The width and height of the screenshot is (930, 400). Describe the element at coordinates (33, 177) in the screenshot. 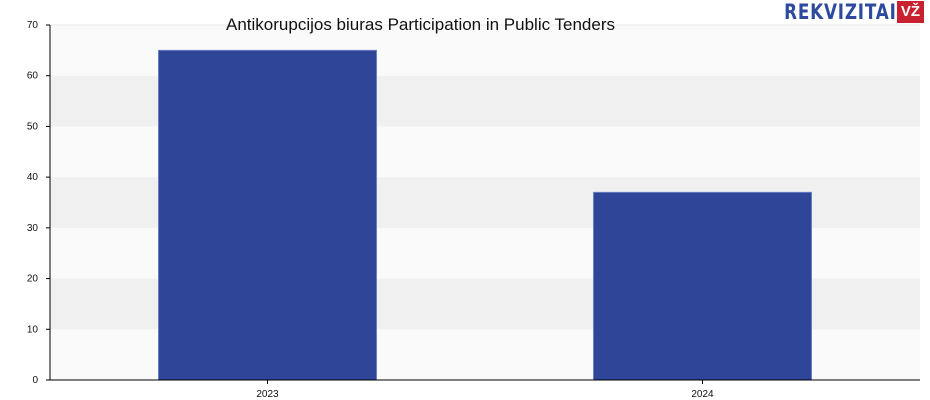

I see `y-tick-label: 40` at that location.